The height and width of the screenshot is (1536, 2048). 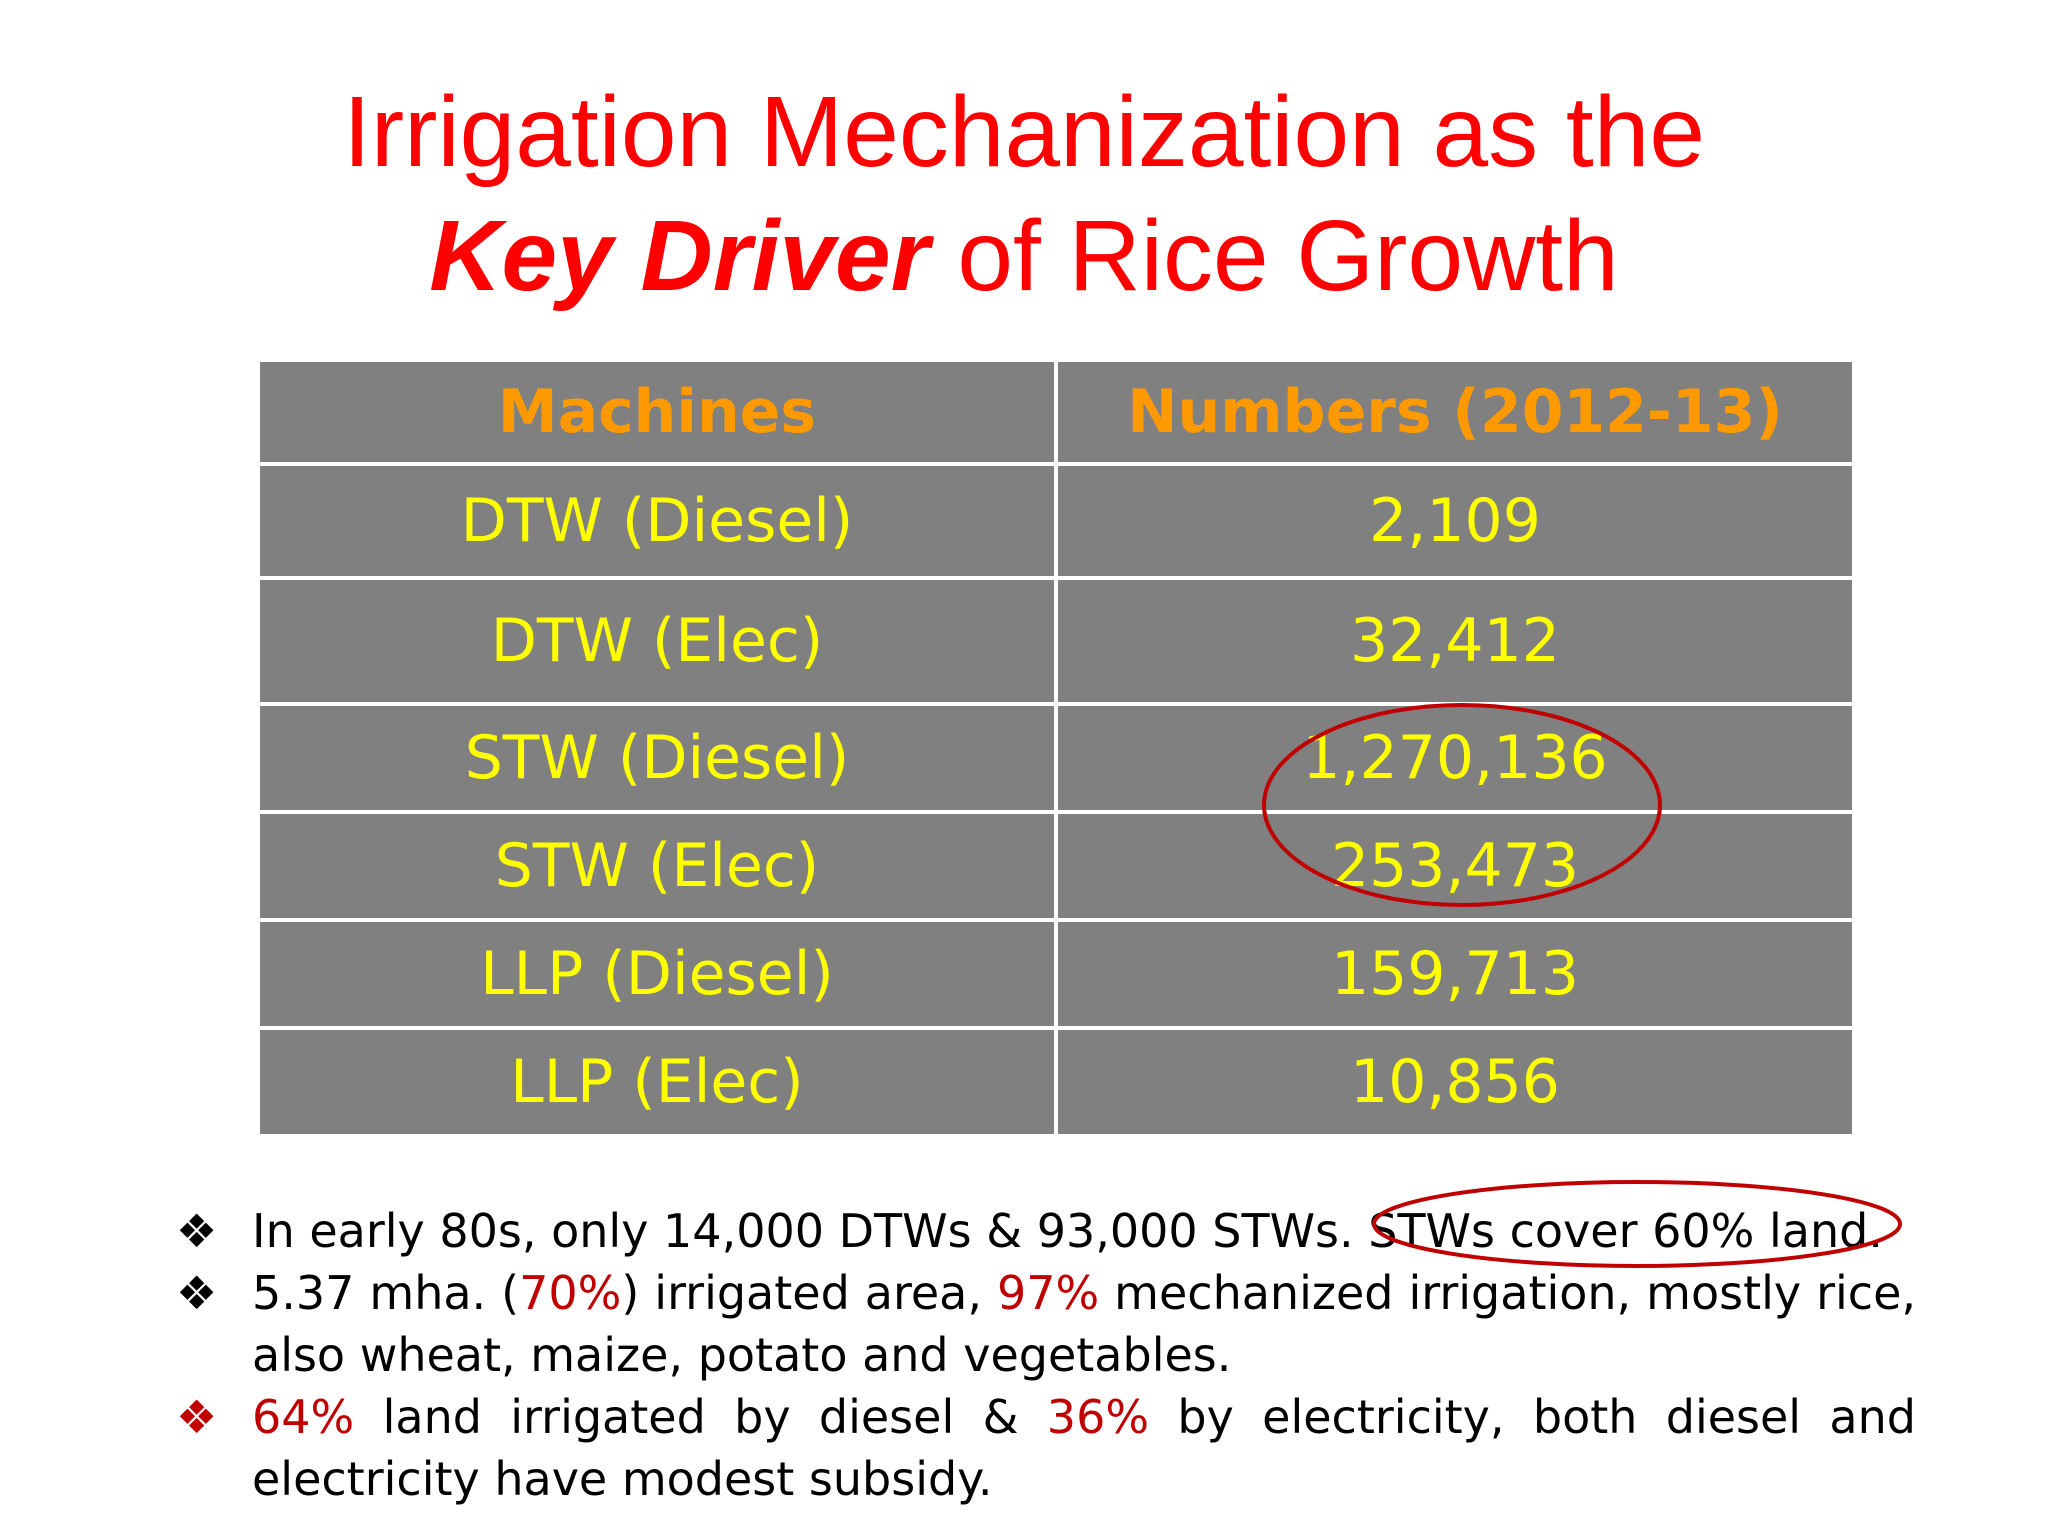 I want to click on table-row: LLP (Diesel) 159,713, so click(x=1056, y=974).